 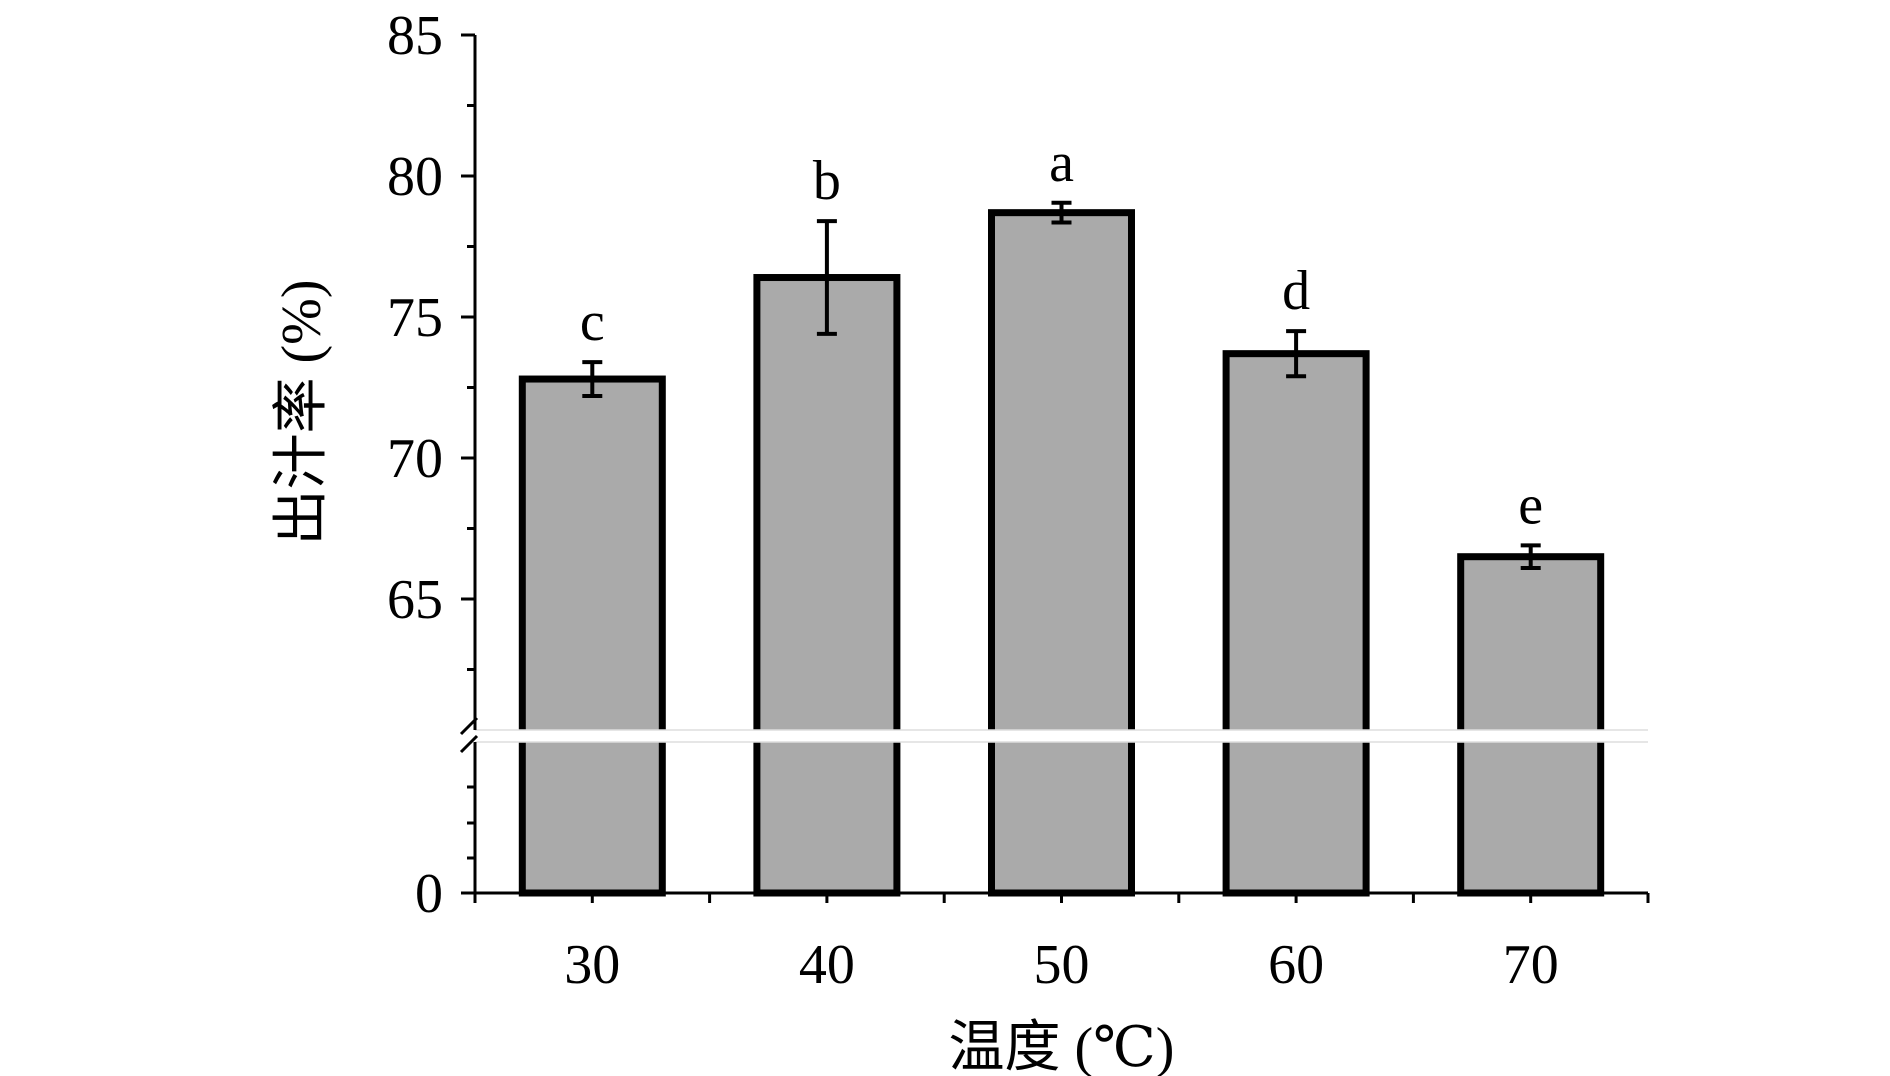 I want to click on x-tick-label-50: 50, so click(x=1062, y=965).